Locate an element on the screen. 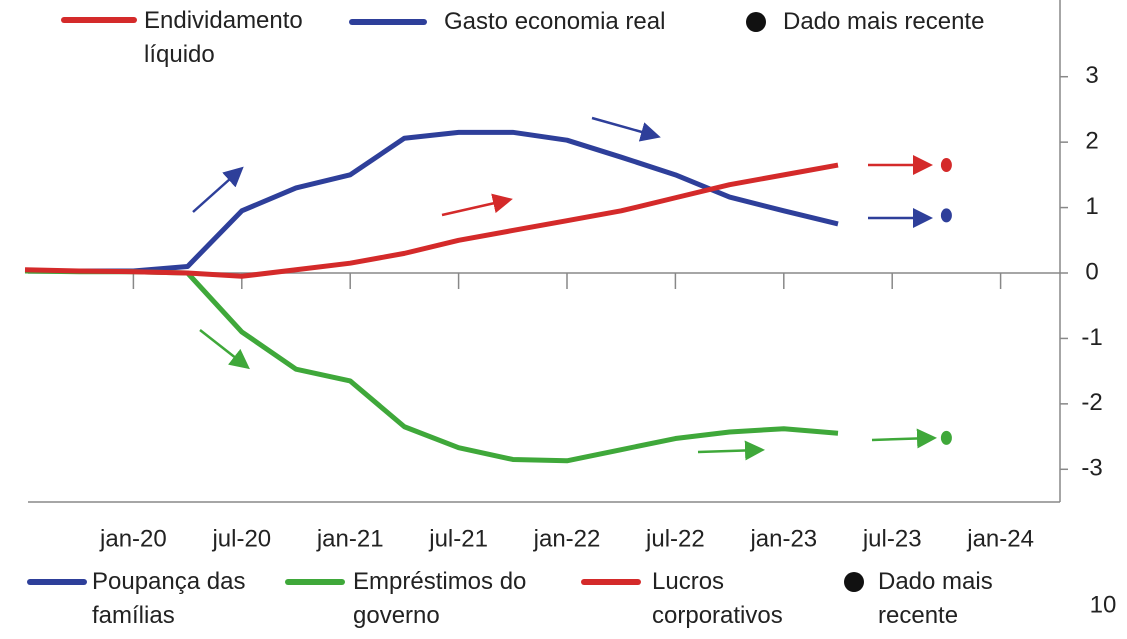  x-tick-label: jan-23 is located at coordinates (783, 538).